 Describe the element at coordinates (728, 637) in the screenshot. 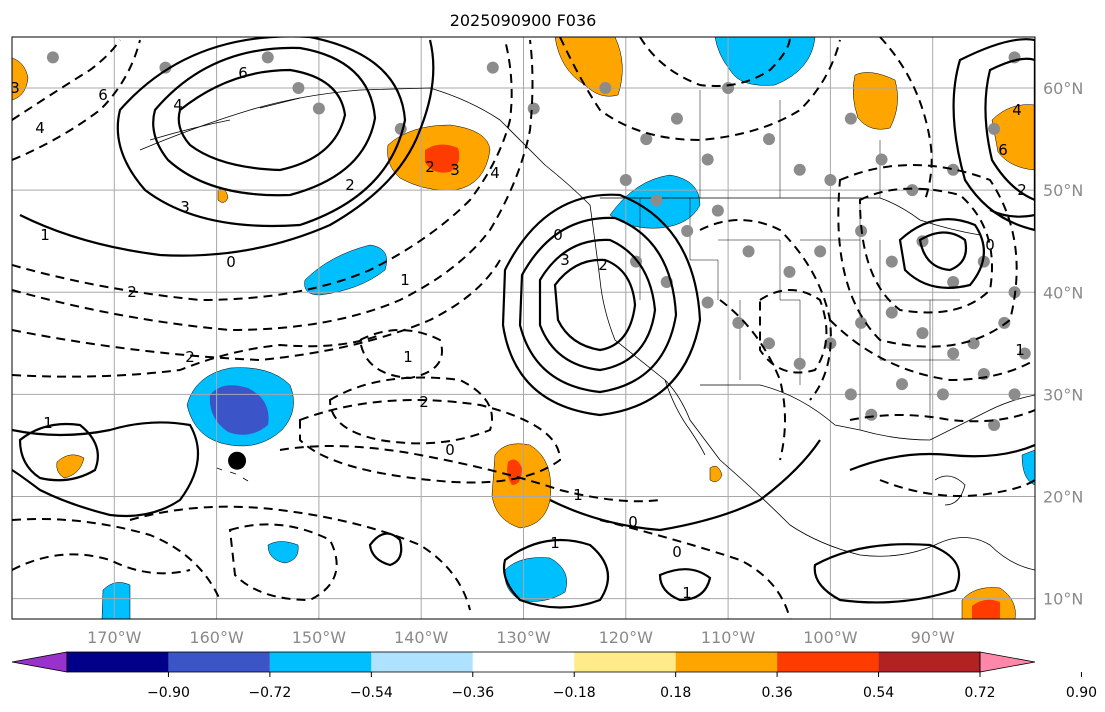

I see `lon-label: 110°W` at that location.